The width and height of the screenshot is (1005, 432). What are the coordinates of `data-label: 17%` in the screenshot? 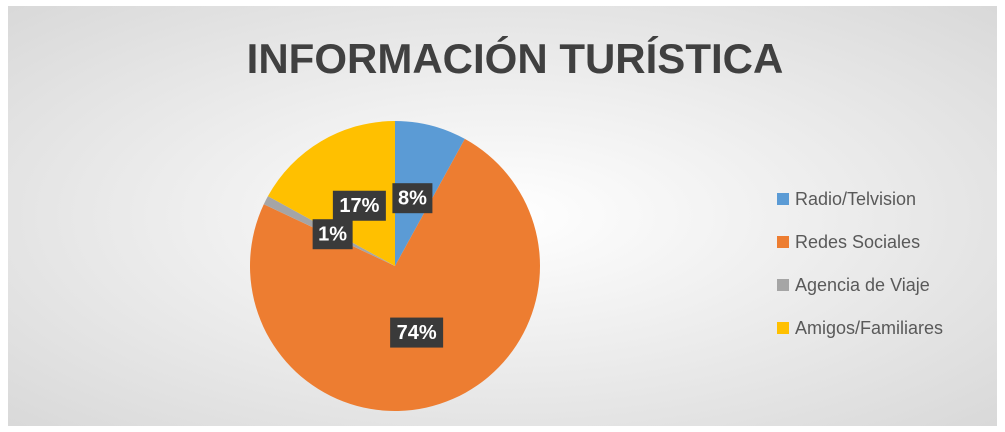 It's located at (359, 206).